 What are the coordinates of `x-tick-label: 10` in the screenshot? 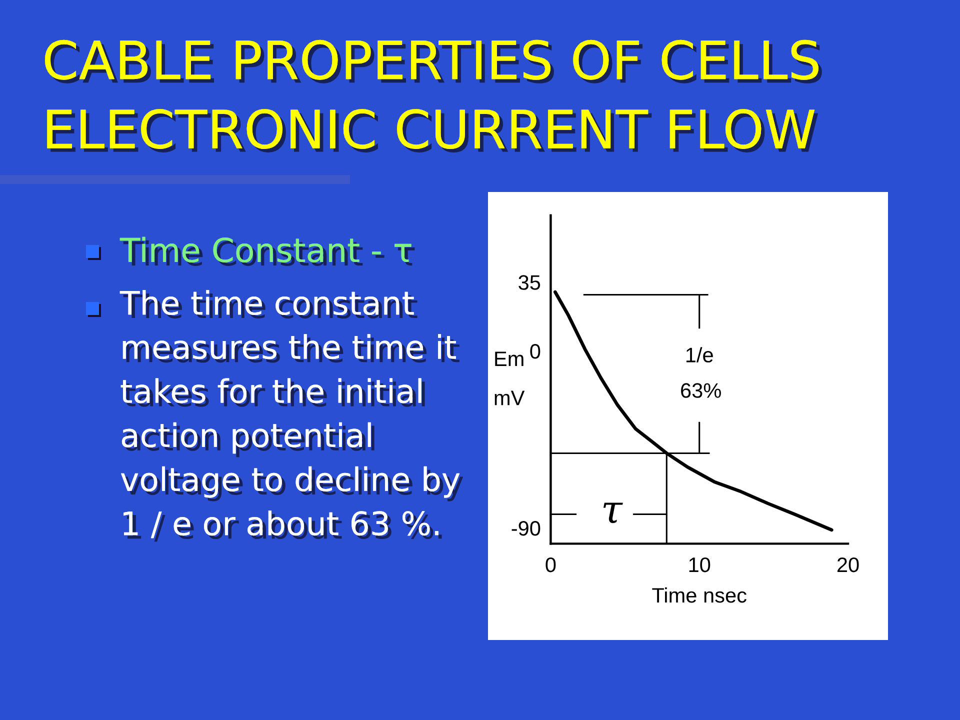 It's located at (699, 564).